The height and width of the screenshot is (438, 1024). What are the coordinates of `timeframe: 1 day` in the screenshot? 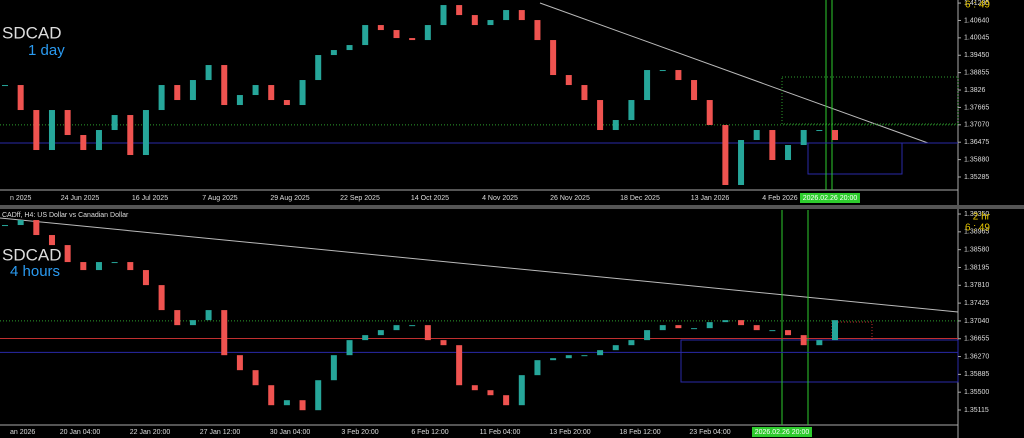 It's located at (46, 50).